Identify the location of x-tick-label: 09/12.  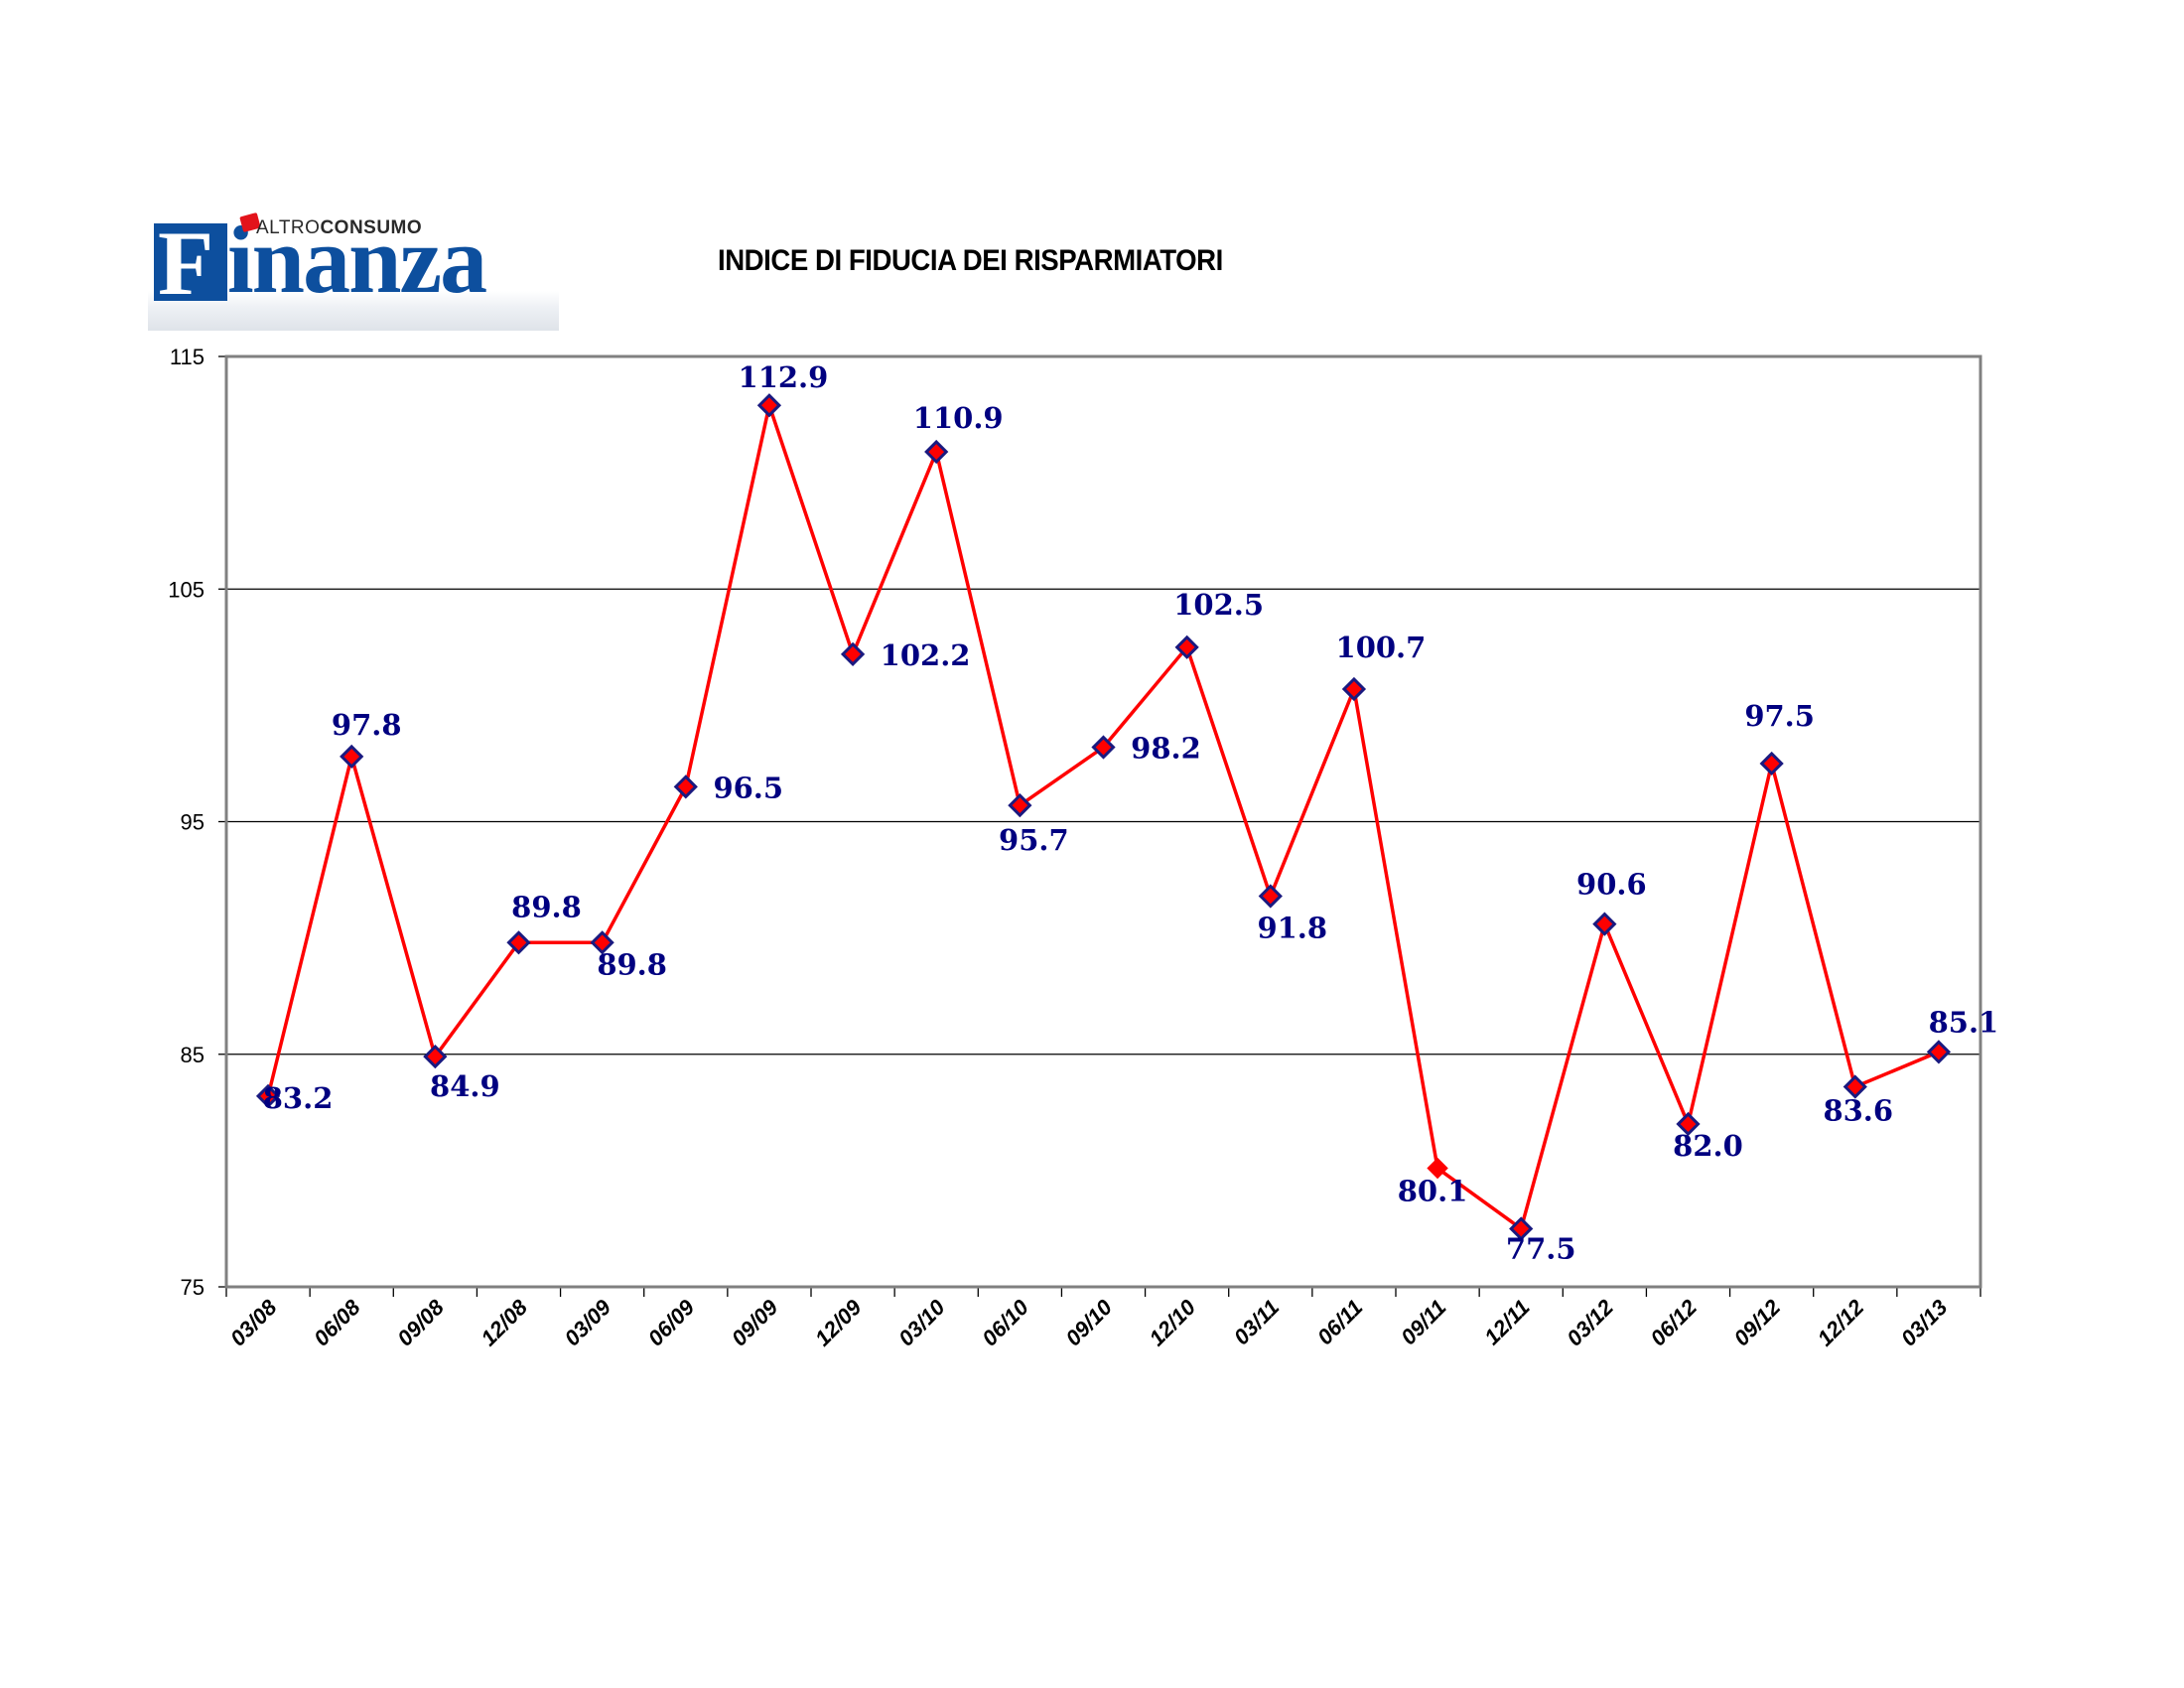
(1757, 1322).